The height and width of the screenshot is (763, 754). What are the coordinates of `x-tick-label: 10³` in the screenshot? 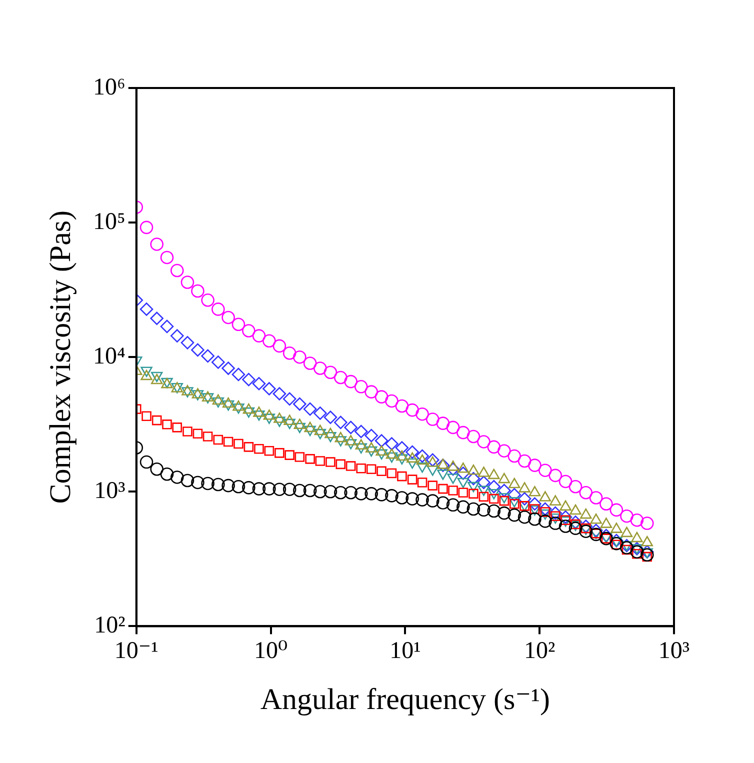 It's located at (674, 651).